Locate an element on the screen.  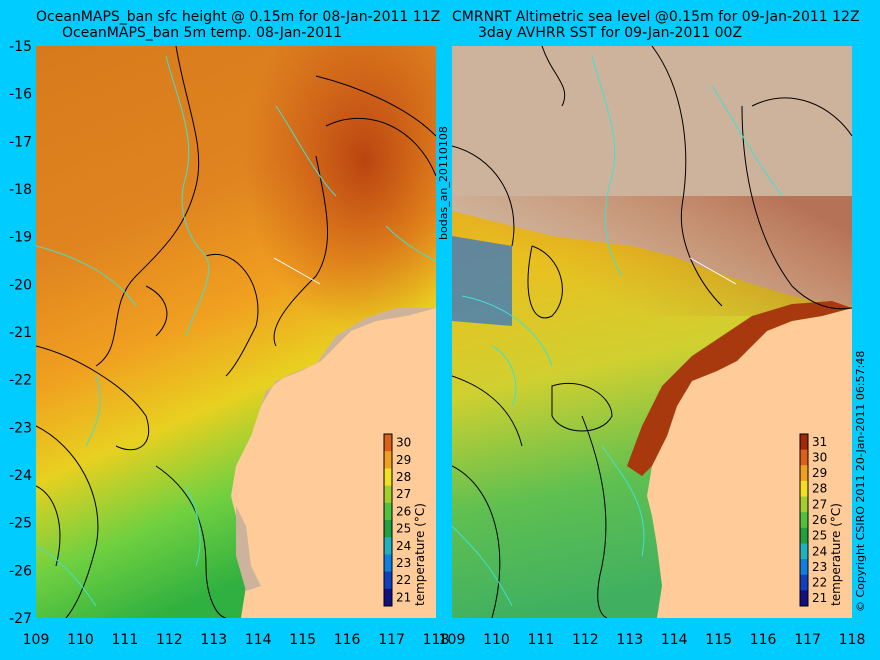
y-tick-label: -17 is located at coordinates (20, 142).